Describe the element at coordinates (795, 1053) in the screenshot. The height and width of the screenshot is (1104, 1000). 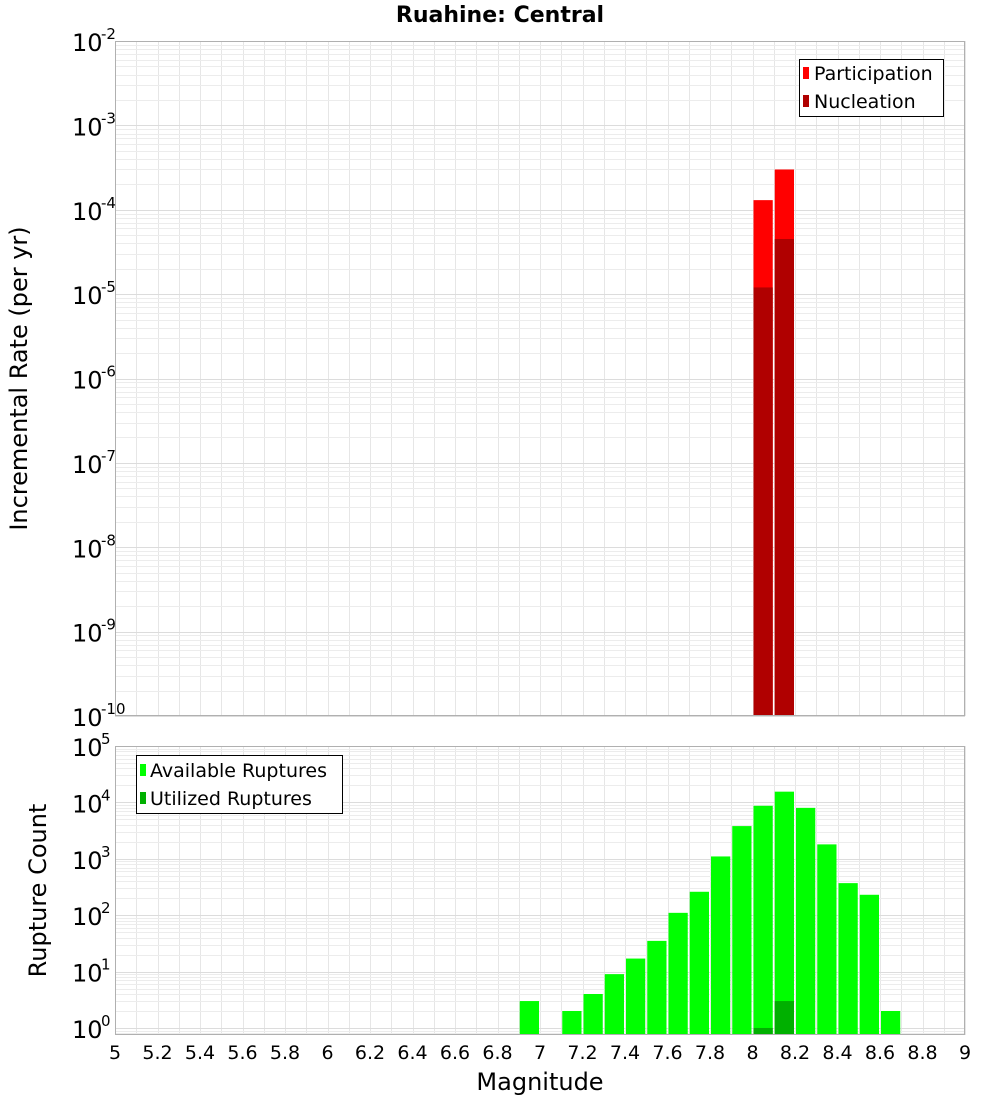
I see `x-tick-label: 8.2` at that location.